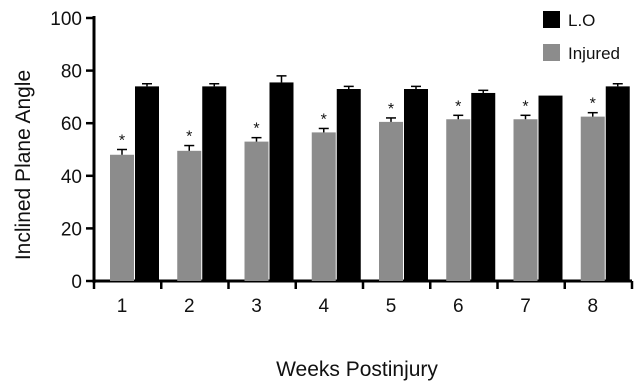  What do you see at coordinates (458, 306) in the screenshot?
I see `x-tick-label: 6` at bounding box center [458, 306].